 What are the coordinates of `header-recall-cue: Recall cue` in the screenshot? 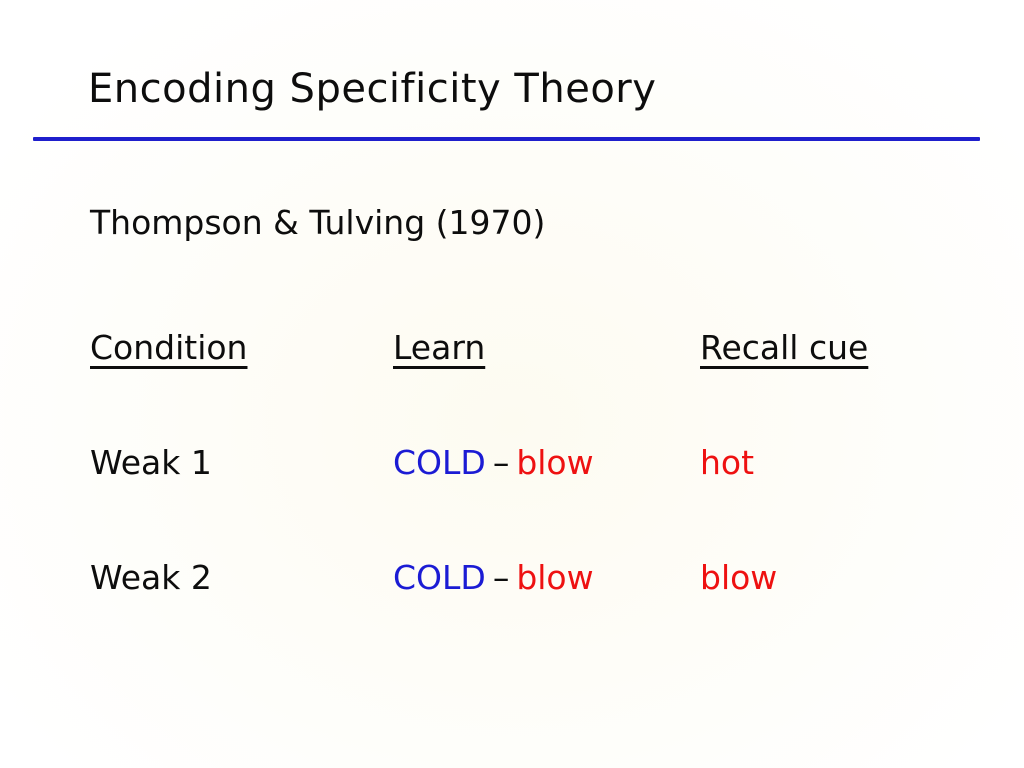 It's located at (784, 347).